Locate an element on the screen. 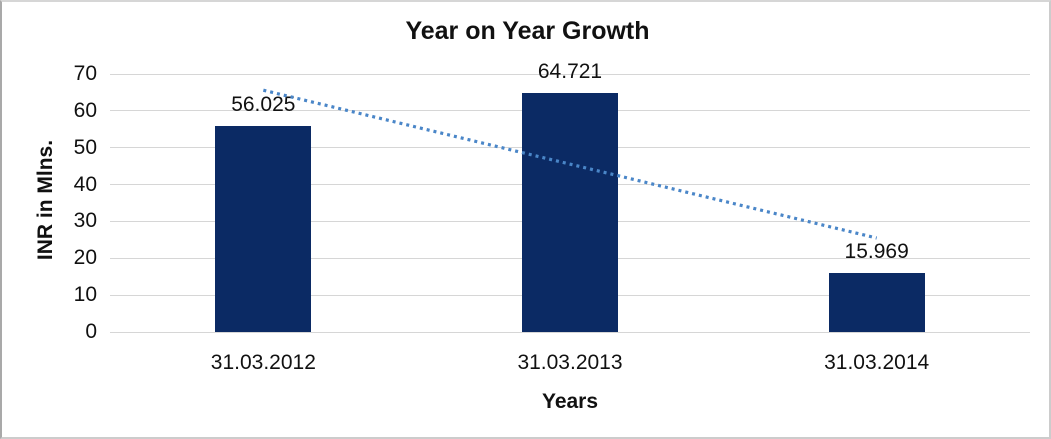  y-tick-label: 60 is located at coordinates (85, 110).